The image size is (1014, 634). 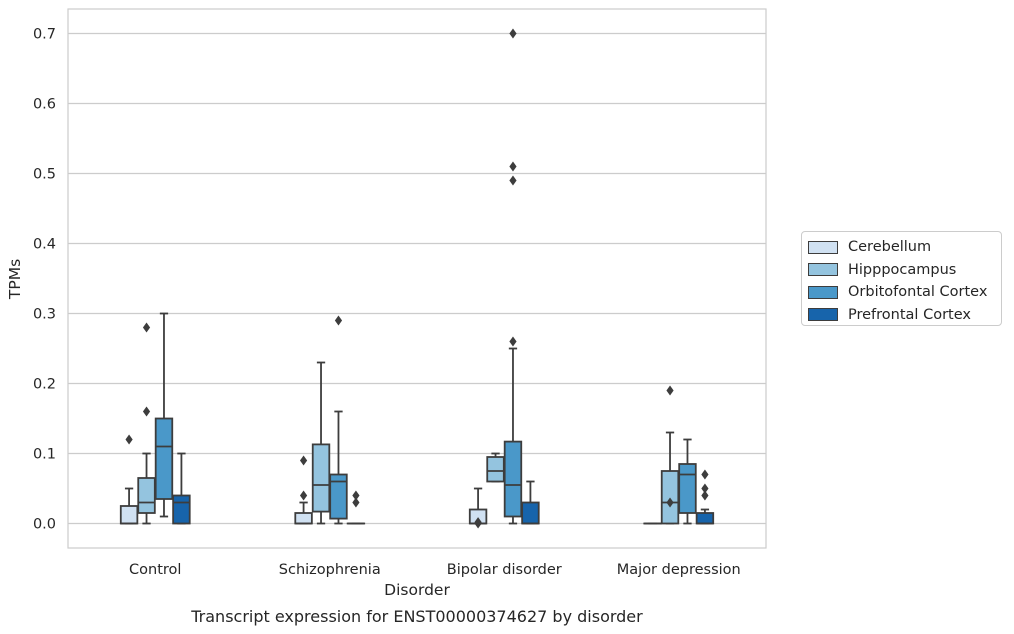 I want to click on legend-item: Cerebellum, so click(x=904, y=247).